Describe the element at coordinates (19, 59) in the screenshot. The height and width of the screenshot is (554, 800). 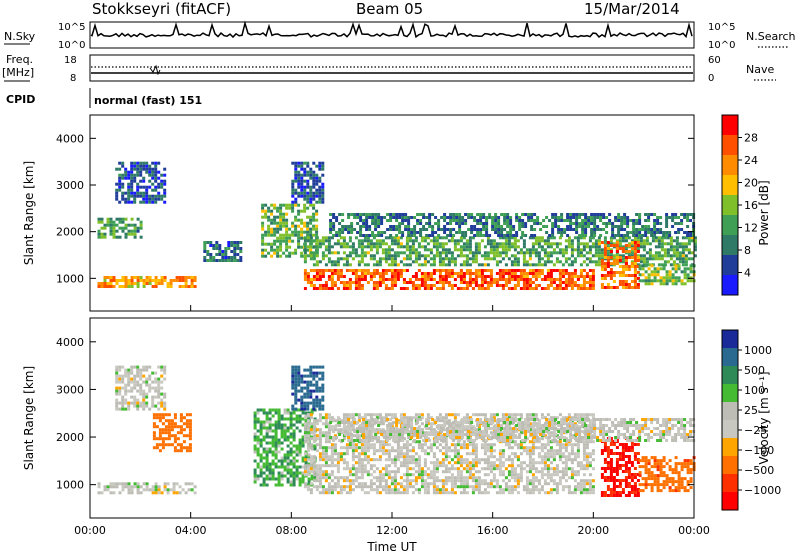
I see `freq-label: Freq.` at that location.